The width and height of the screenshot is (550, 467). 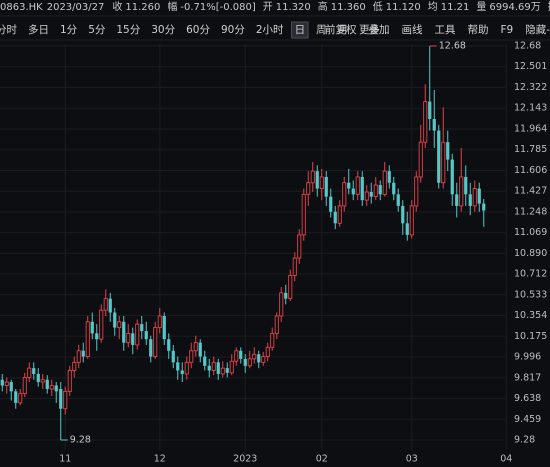 I want to click on period-tab: 1分, so click(x=69, y=30).